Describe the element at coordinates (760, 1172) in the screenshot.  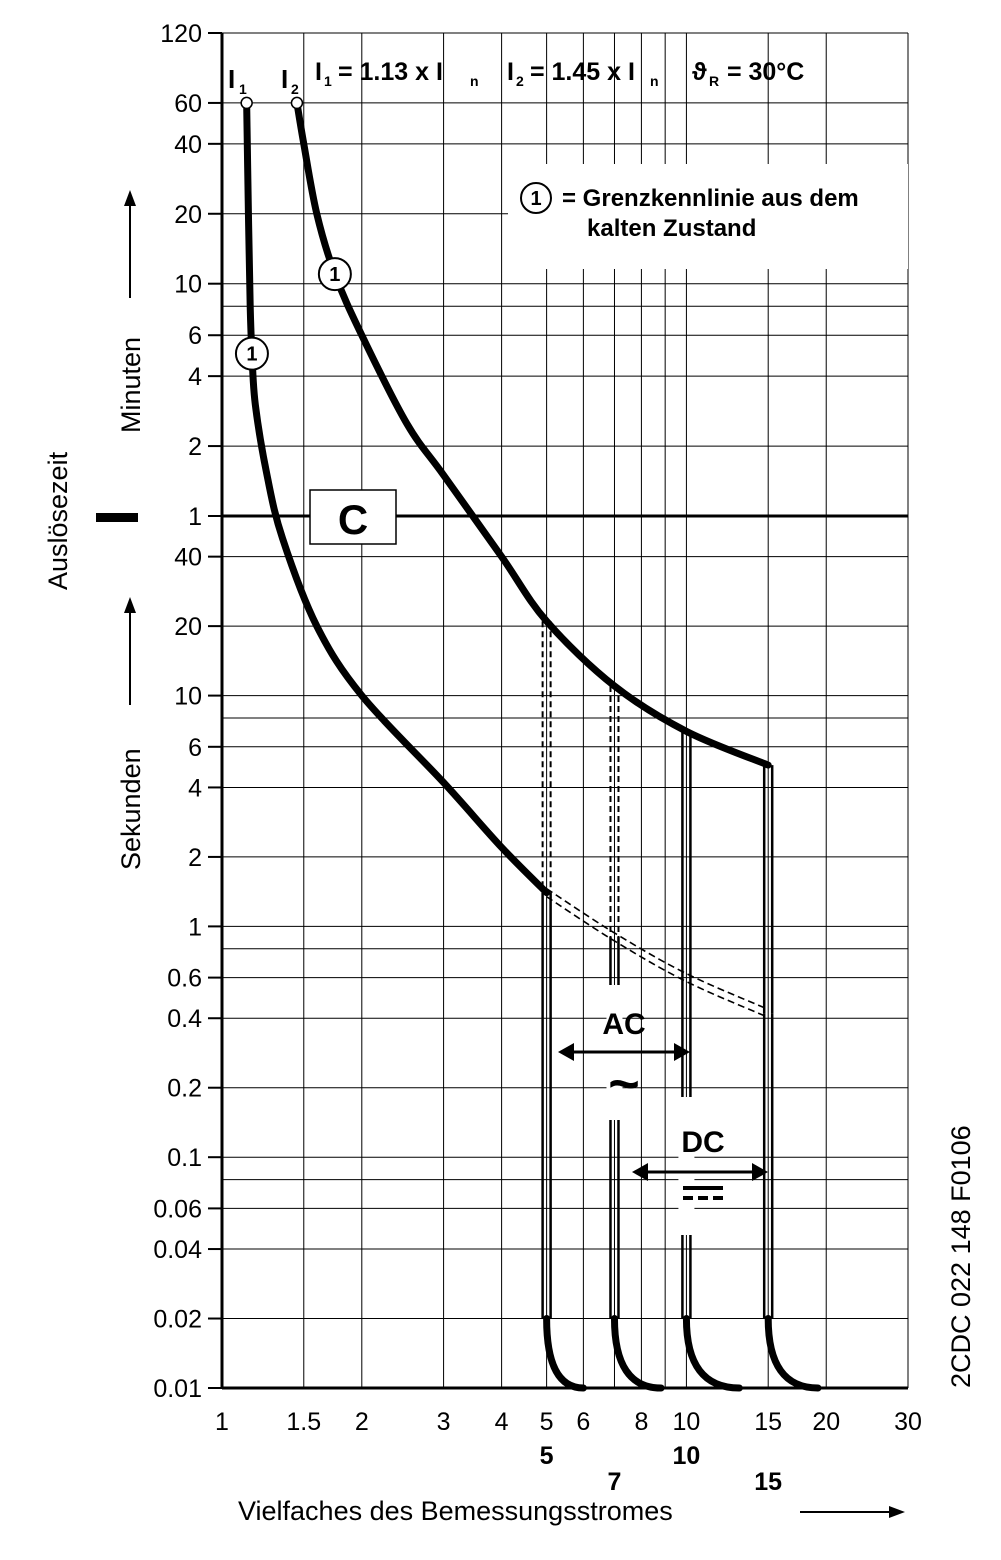
I see `dc-arrow-right` at that location.